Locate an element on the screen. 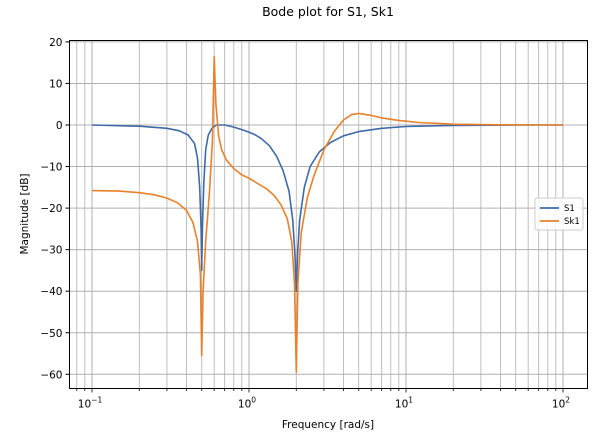 The height and width of the screenshot is (435, 602). y-tick-label: −30 is located at coordinates (51, 251).